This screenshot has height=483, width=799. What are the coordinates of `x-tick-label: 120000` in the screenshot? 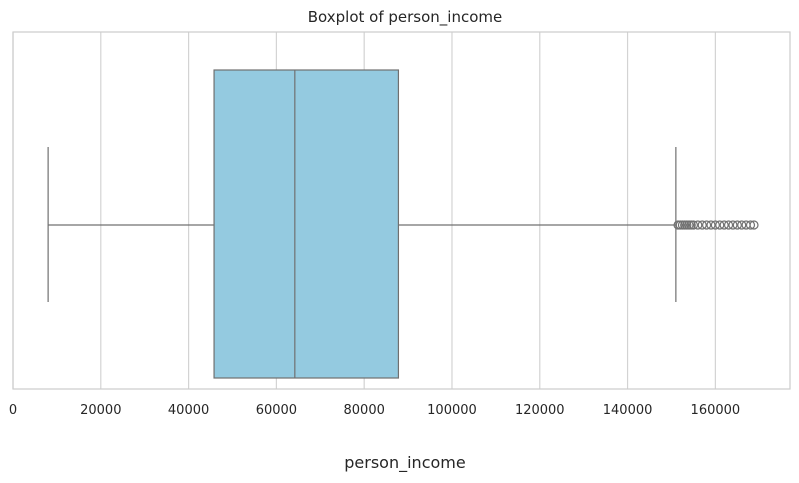 It's located at (540, 410).